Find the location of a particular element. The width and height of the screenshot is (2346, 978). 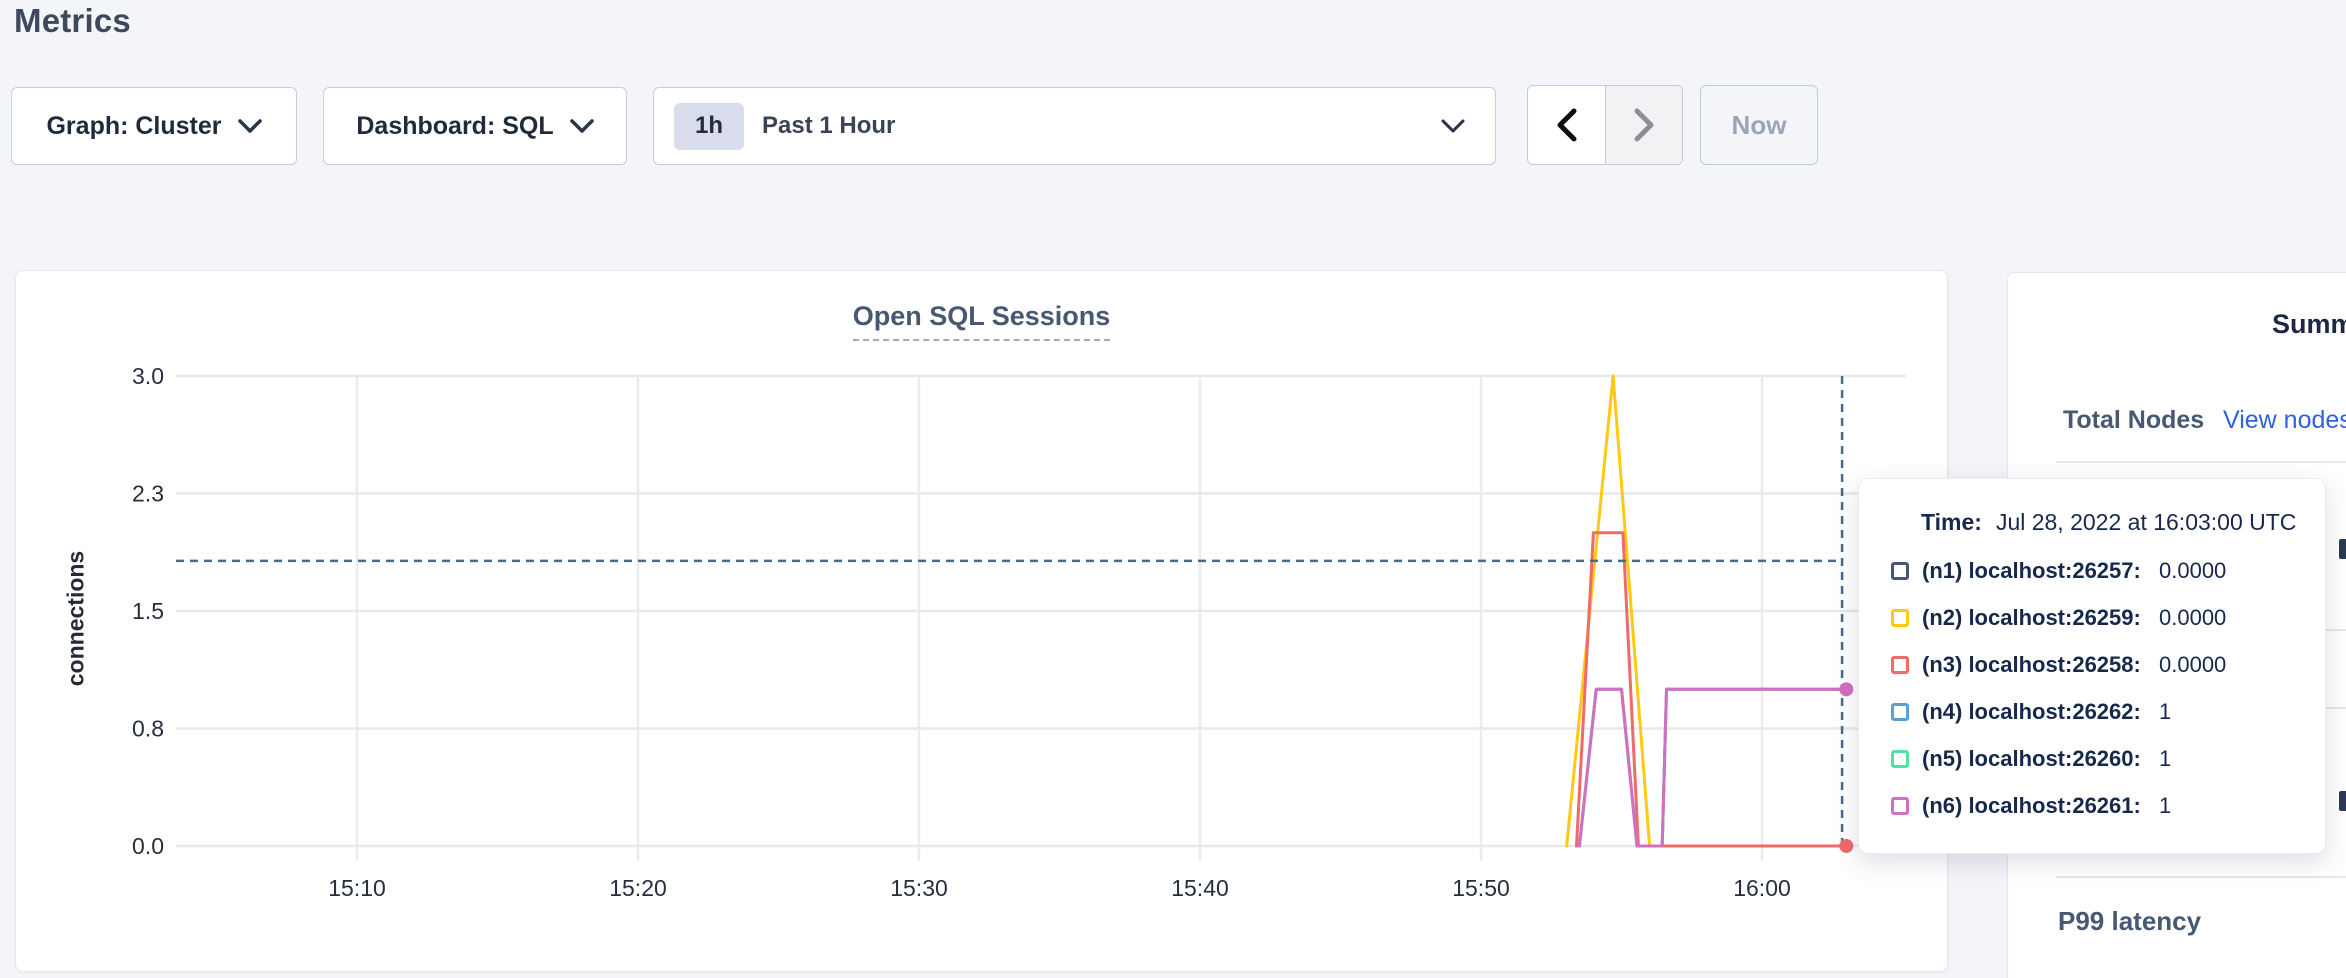

dashboard-dropdown-label: Dashboard: SQL is located at coordinates (455, 125).